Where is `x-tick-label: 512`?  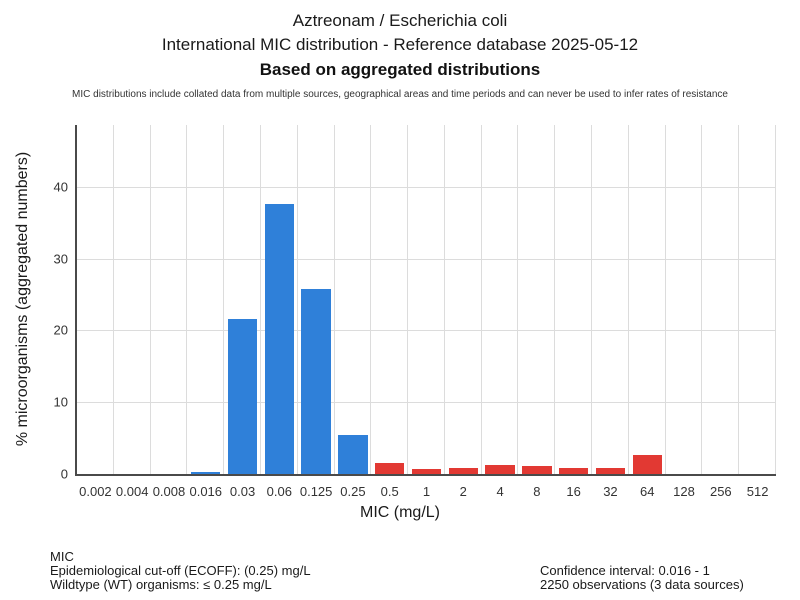 x-tick-label: 512 is located at coordinates (757, 491).